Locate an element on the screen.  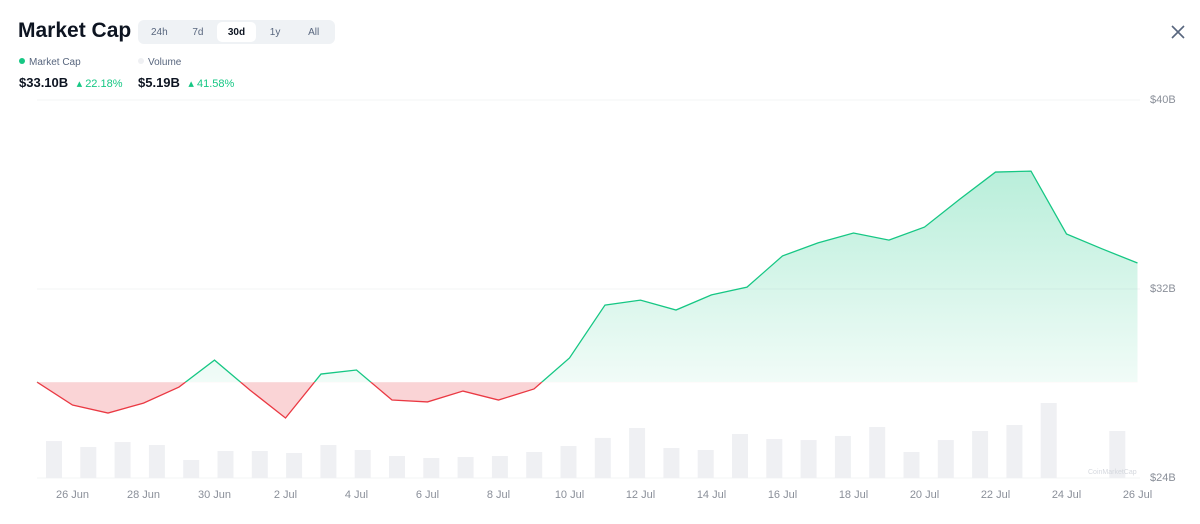
x-tick-label: 20 Jul is located at coordinates (924, 495).